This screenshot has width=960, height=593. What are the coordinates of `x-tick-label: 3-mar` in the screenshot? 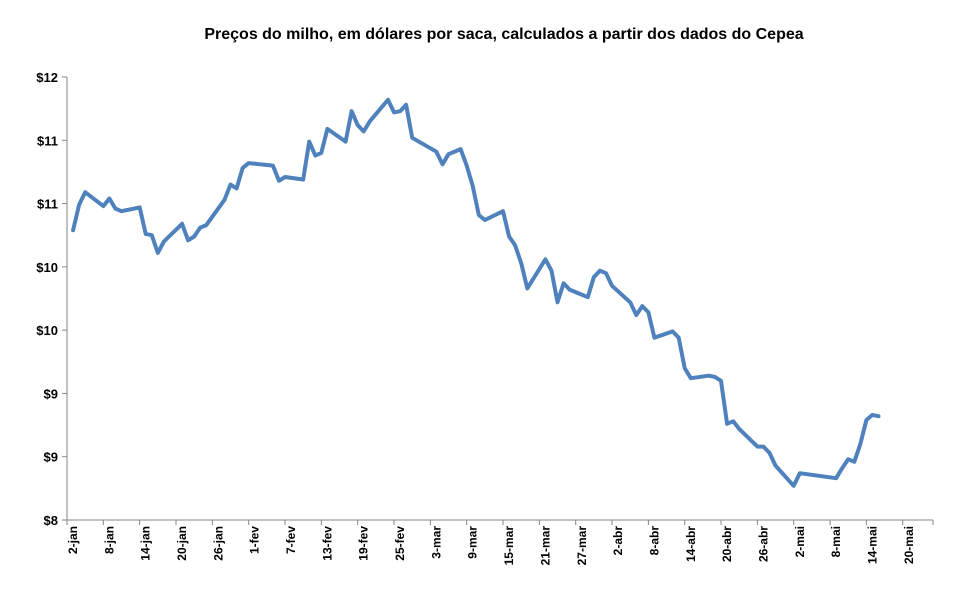 It's located at (436, 542).